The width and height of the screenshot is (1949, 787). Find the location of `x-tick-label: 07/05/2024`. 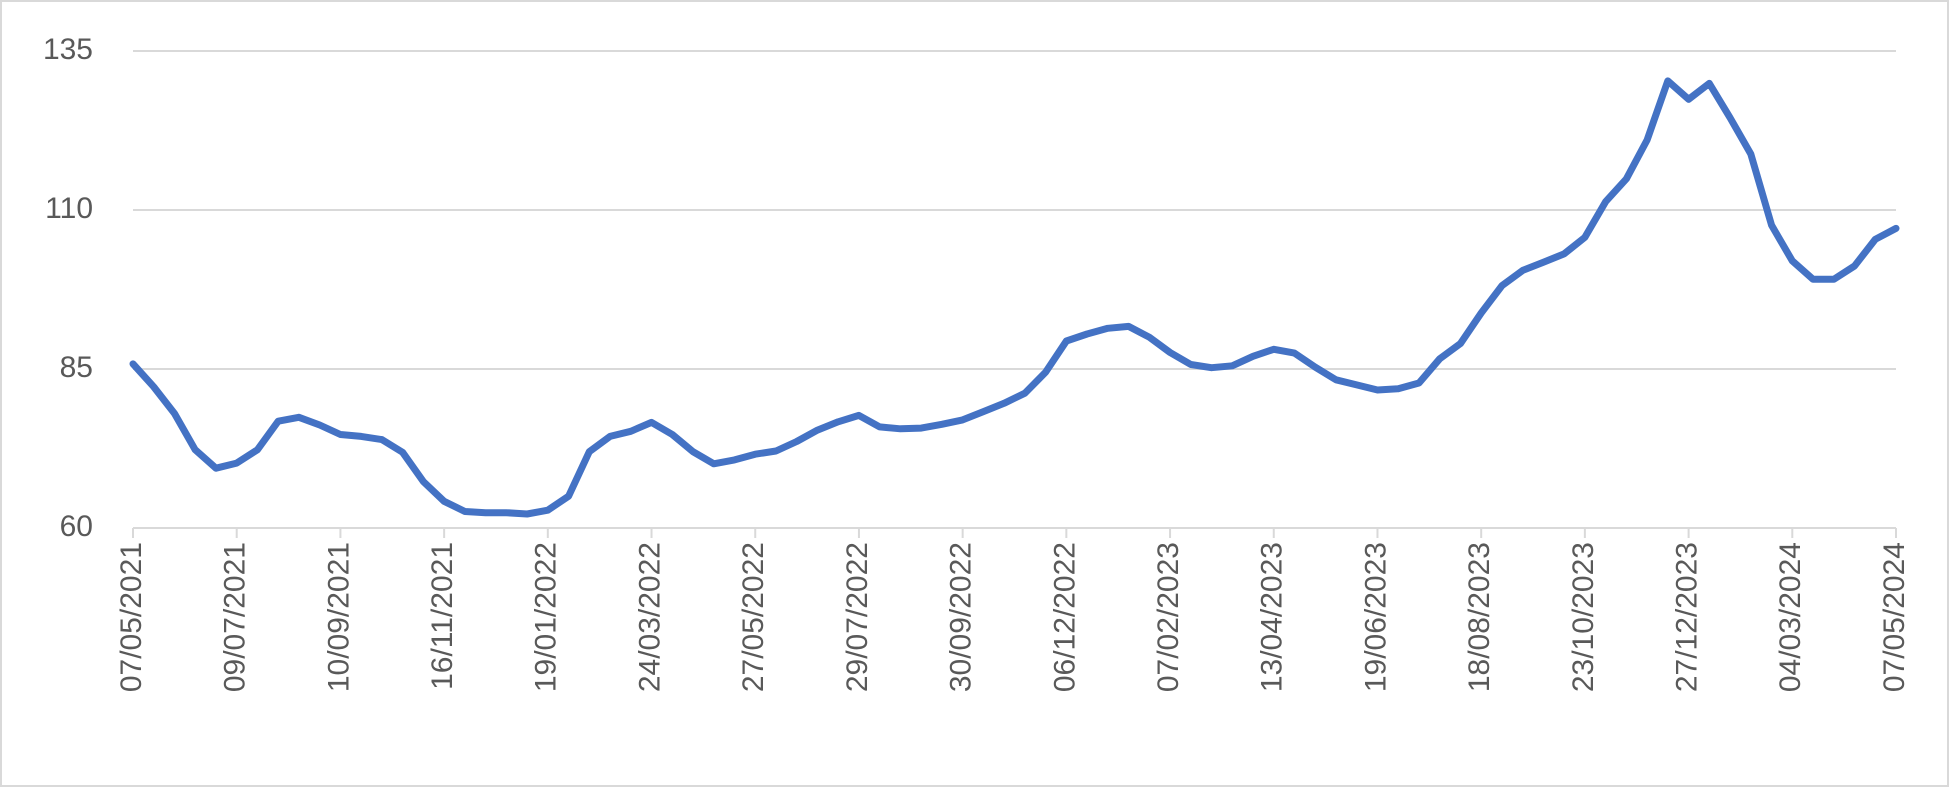

x-tick-label: 07/05/2024 is located at coordinates (1894, 617).